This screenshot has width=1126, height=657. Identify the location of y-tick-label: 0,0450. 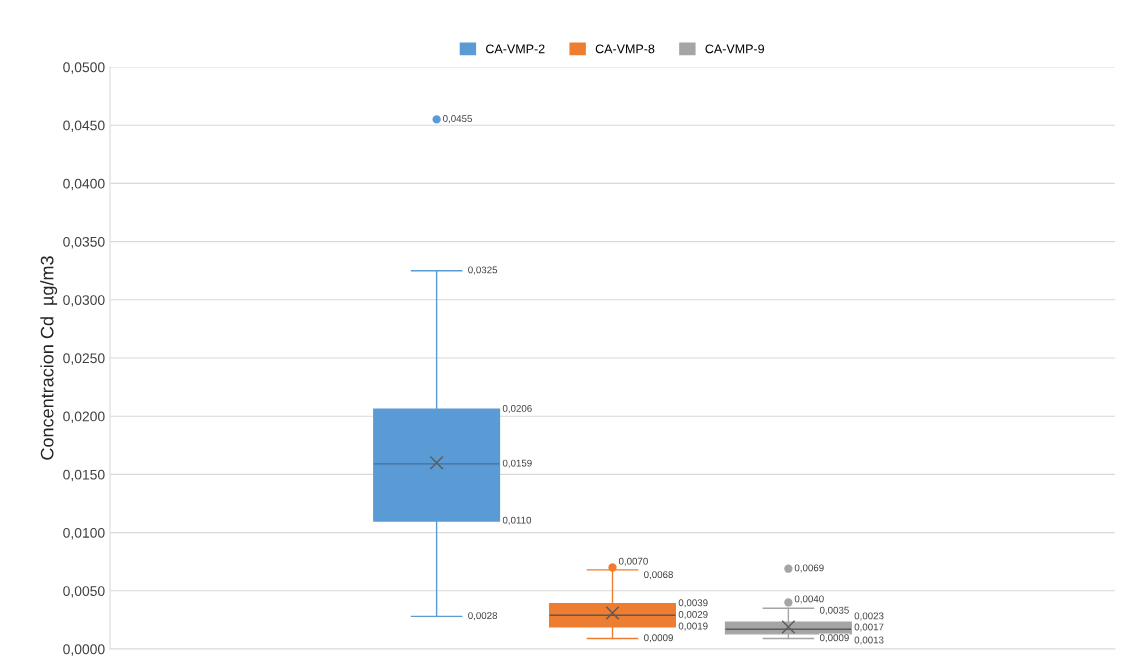
(84, 126).